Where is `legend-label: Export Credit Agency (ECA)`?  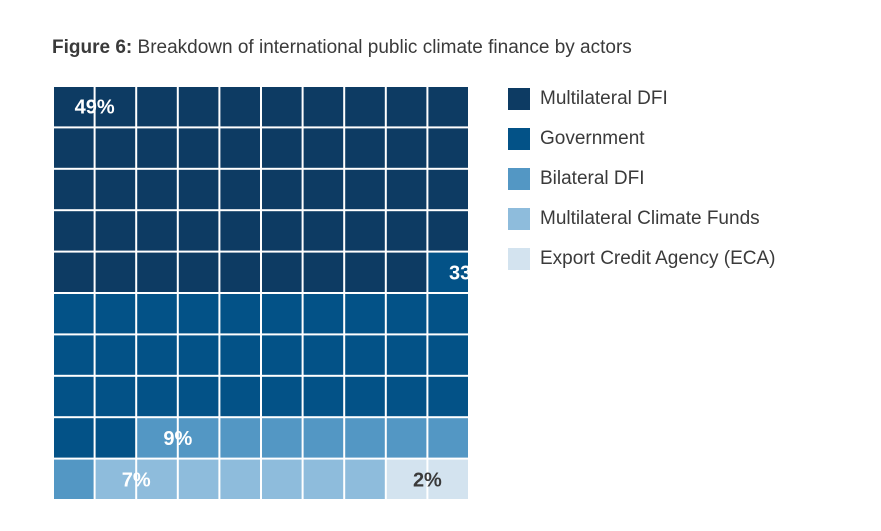 legend-label: Export Credit Agency (ECA) is located at coordinates (658, 258).